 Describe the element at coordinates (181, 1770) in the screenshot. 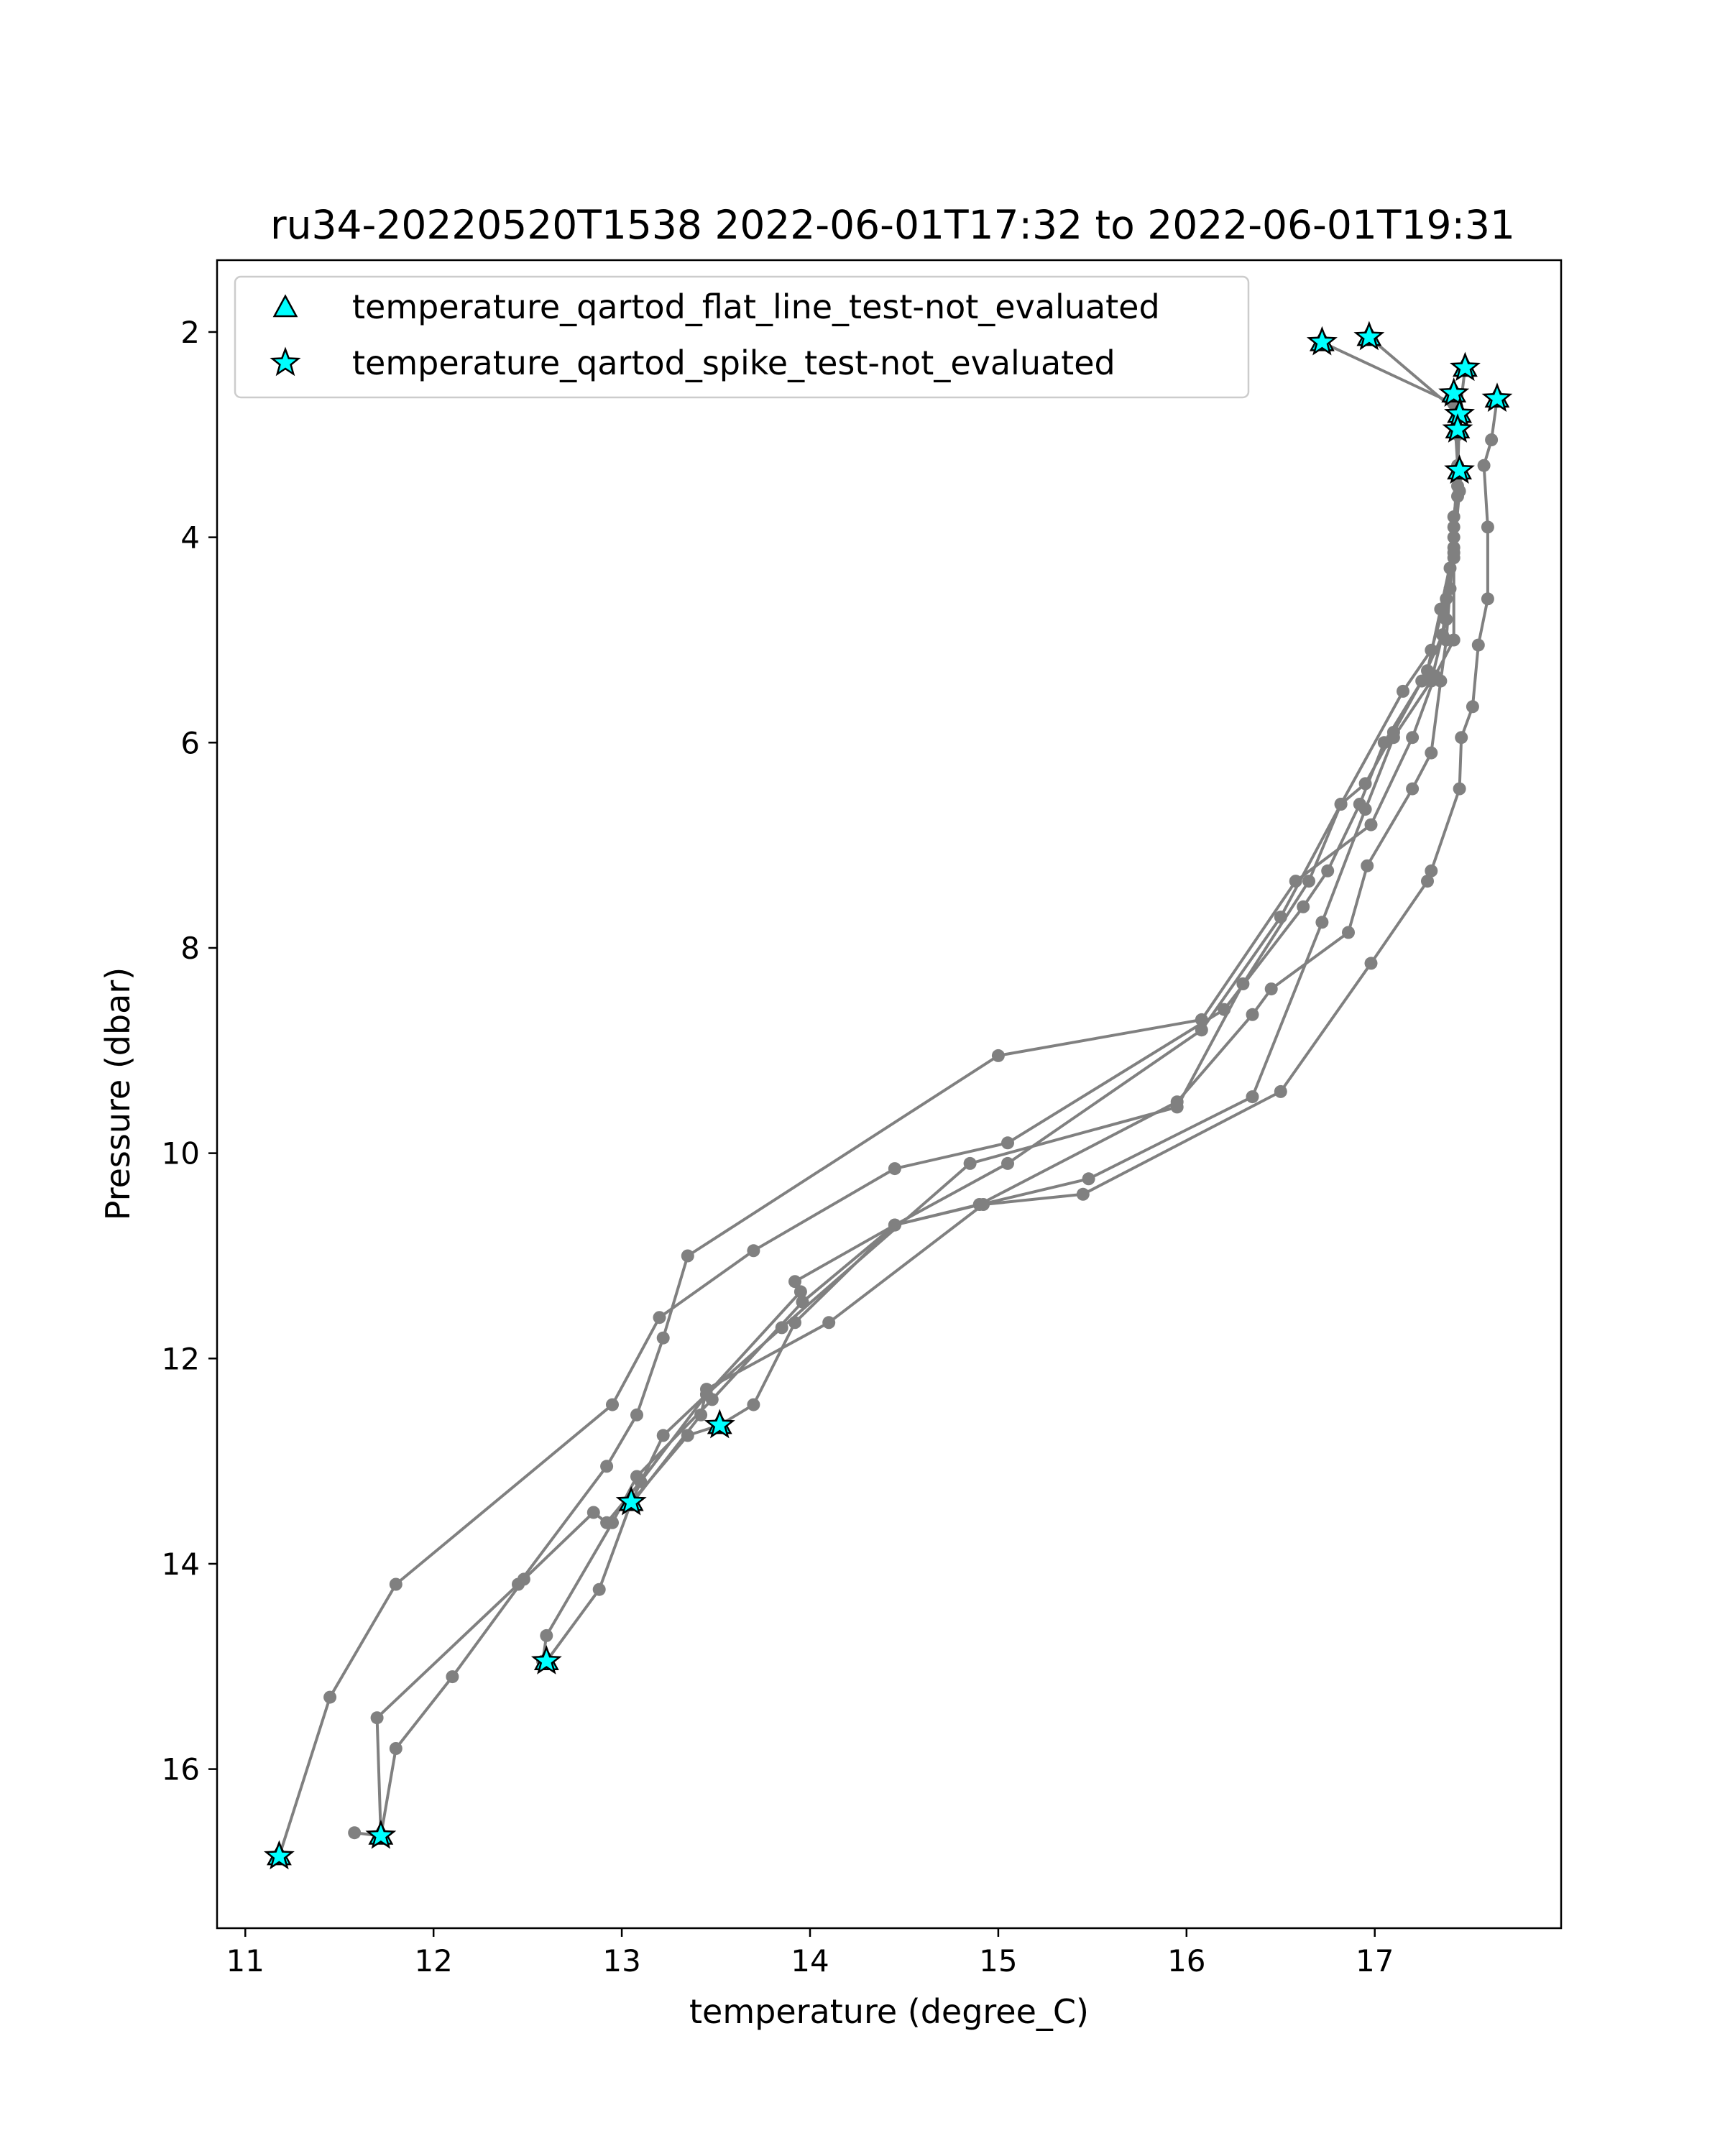

I see `y-tick-label: 16` at that location.